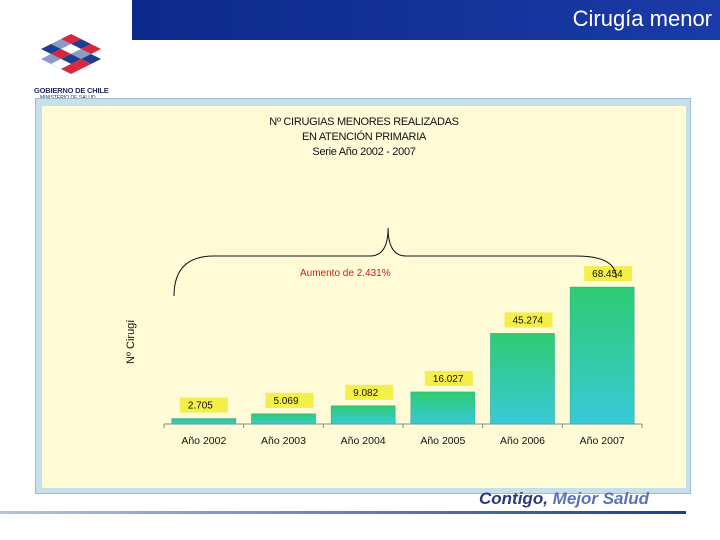 Image resolution: width=720 pixels, height=540 pixels. Describe the element at coordinates (71, 69) in the screenshot. I see `logo-tile` at that location.